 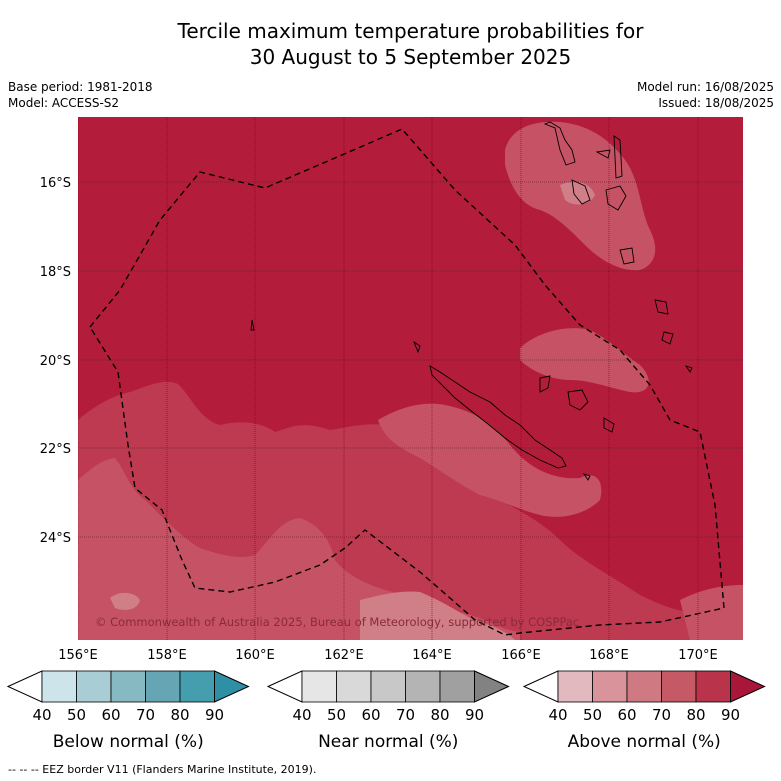 What do you see at coordinates (644, 742) in the screenshot?
I see `colorbar-label: Above normal (%)` at bounding box center [644, 742].